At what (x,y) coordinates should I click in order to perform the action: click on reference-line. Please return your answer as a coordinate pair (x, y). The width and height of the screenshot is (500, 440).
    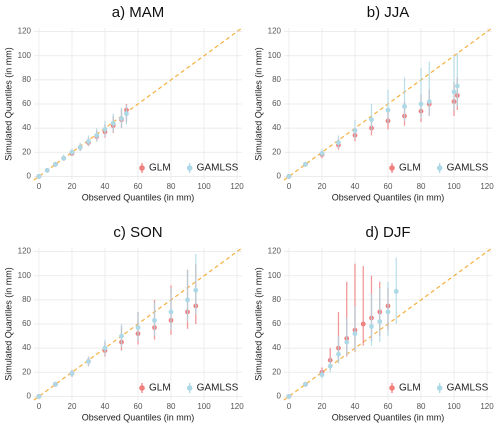
    Looking at the image, I should click on (138, 104).